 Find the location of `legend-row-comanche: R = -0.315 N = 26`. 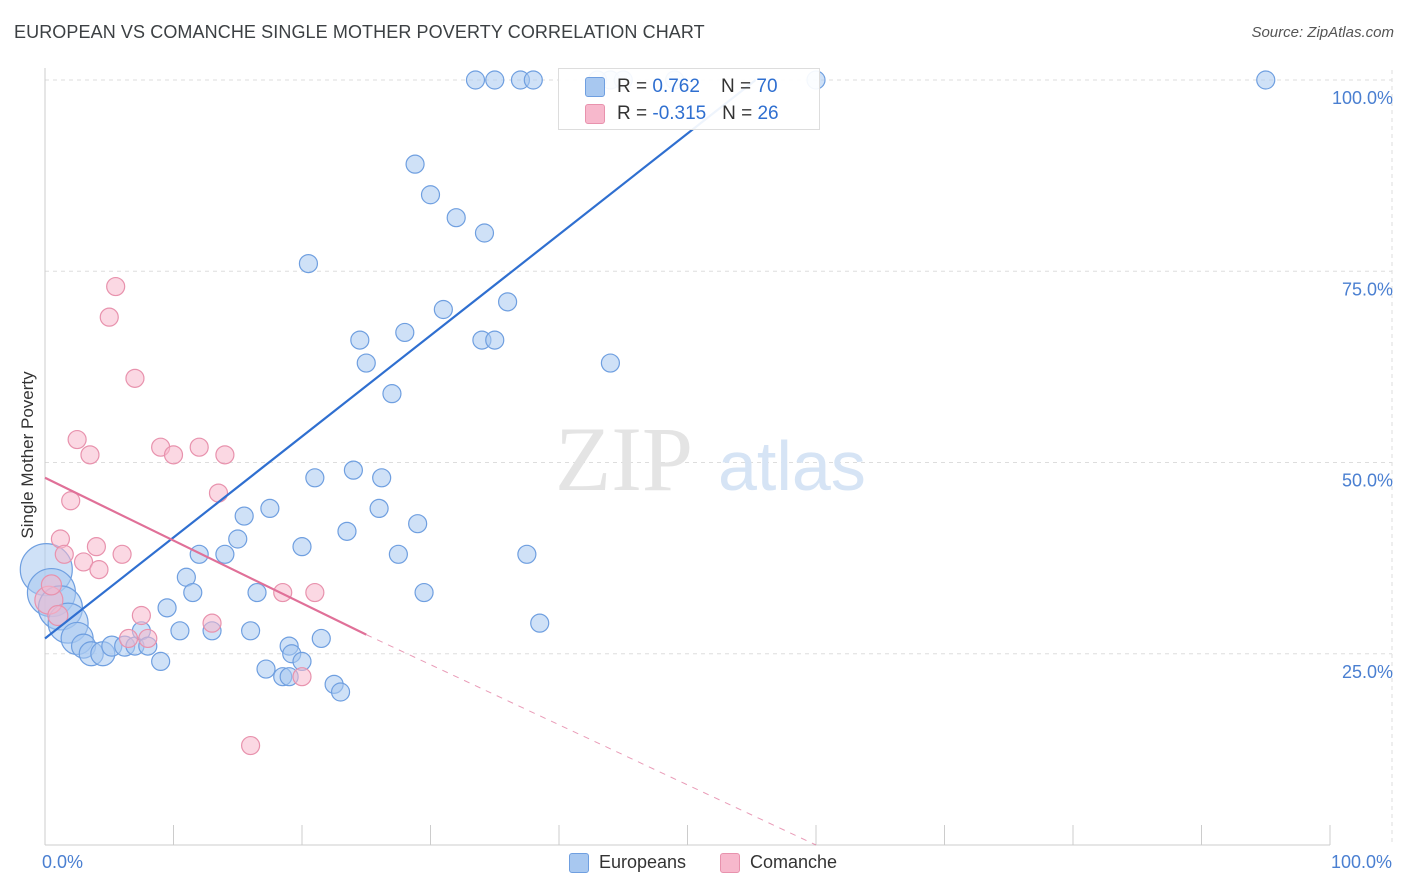

legend-row-comanche: R = -0.315 N = 26 is located at coordinates (689, 114).